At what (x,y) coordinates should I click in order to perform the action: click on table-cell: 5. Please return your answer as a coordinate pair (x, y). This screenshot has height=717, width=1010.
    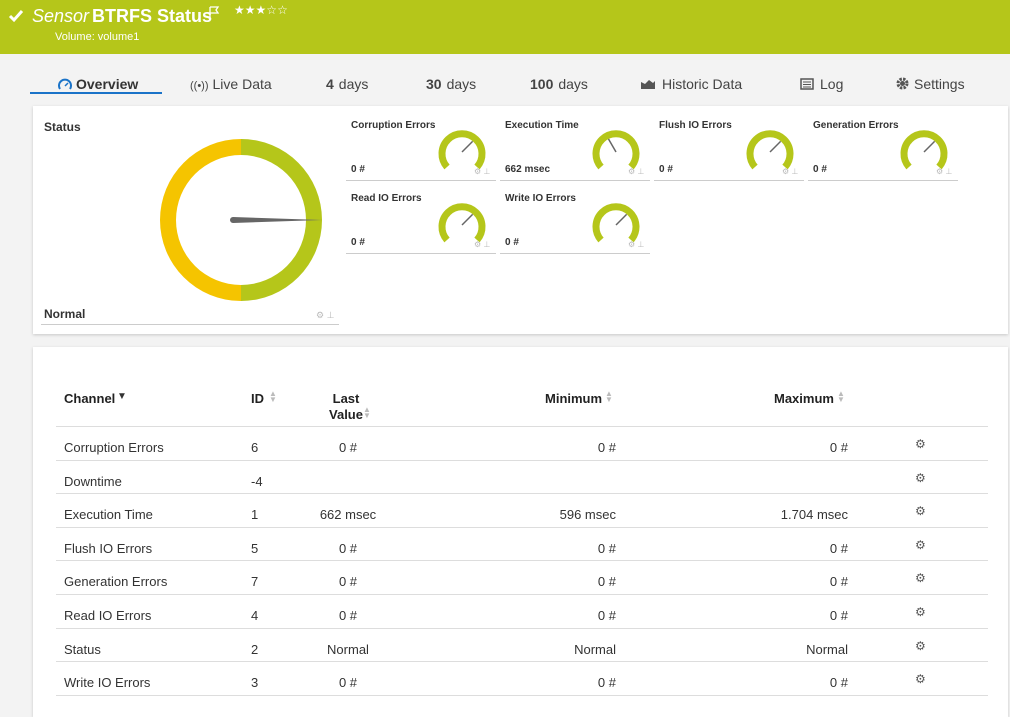
    Looking at the image, I should click on (255, 548).